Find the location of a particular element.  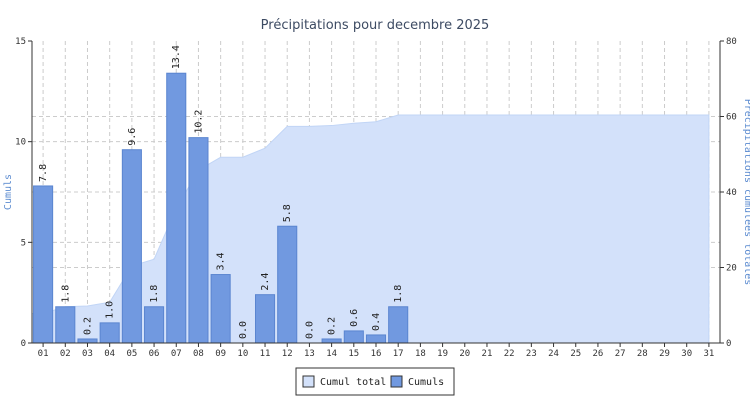

bar-label-05: 9.6 is located at coordinates (132, 137).